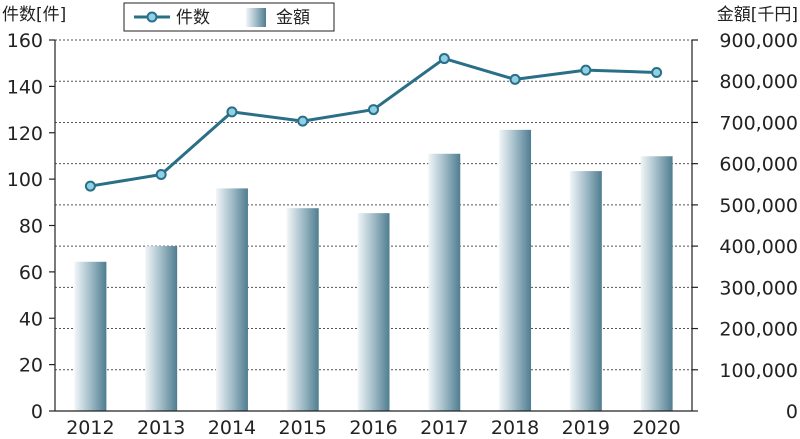  Describe the element at coordinates (31, 273) in the screenshot. I see `left-tick-label: 60` at that location.